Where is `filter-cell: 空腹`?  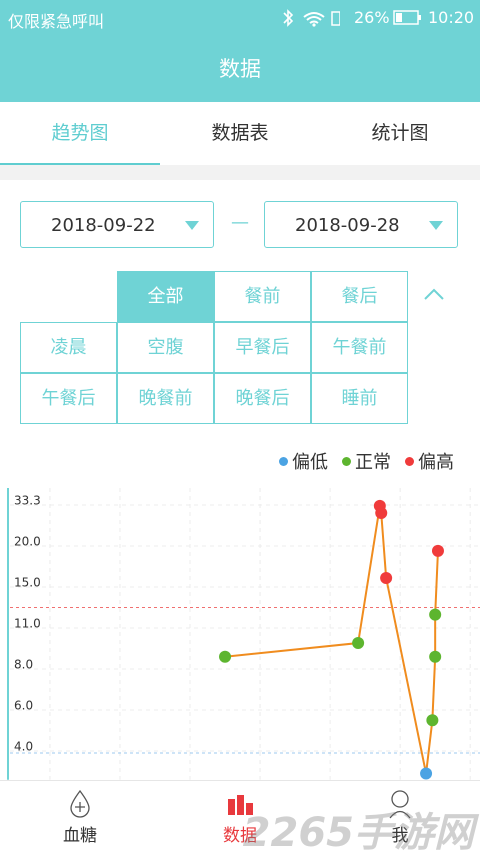
filter-cell: 空腹 is located at coordinates (165, 347).